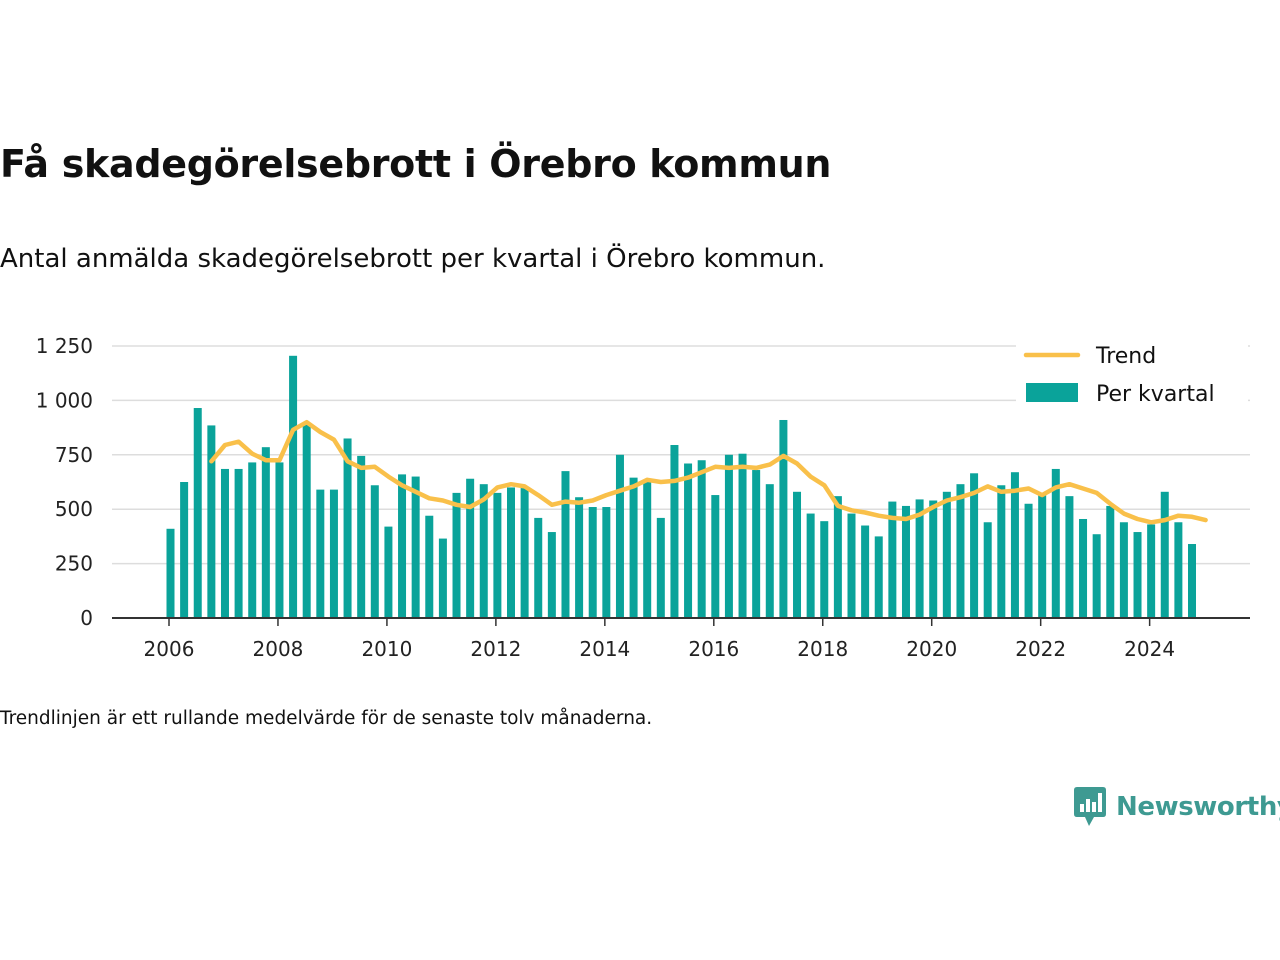 Image resolution: width=1280 pixels, height=960 pixels. Describe the element at coordinates (495, 649) in the screenshot. I see `x-tick-label: 2012` at that location.